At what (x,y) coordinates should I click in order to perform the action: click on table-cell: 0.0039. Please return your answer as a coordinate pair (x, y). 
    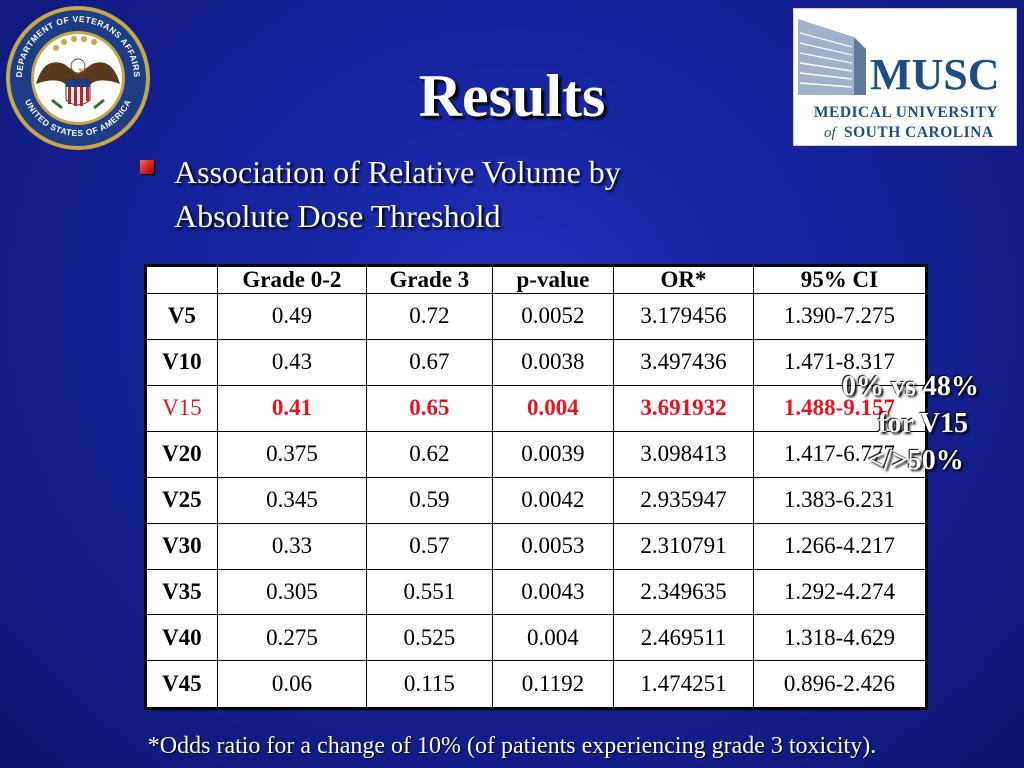
    Looking at the image, I should click on (553, 454).